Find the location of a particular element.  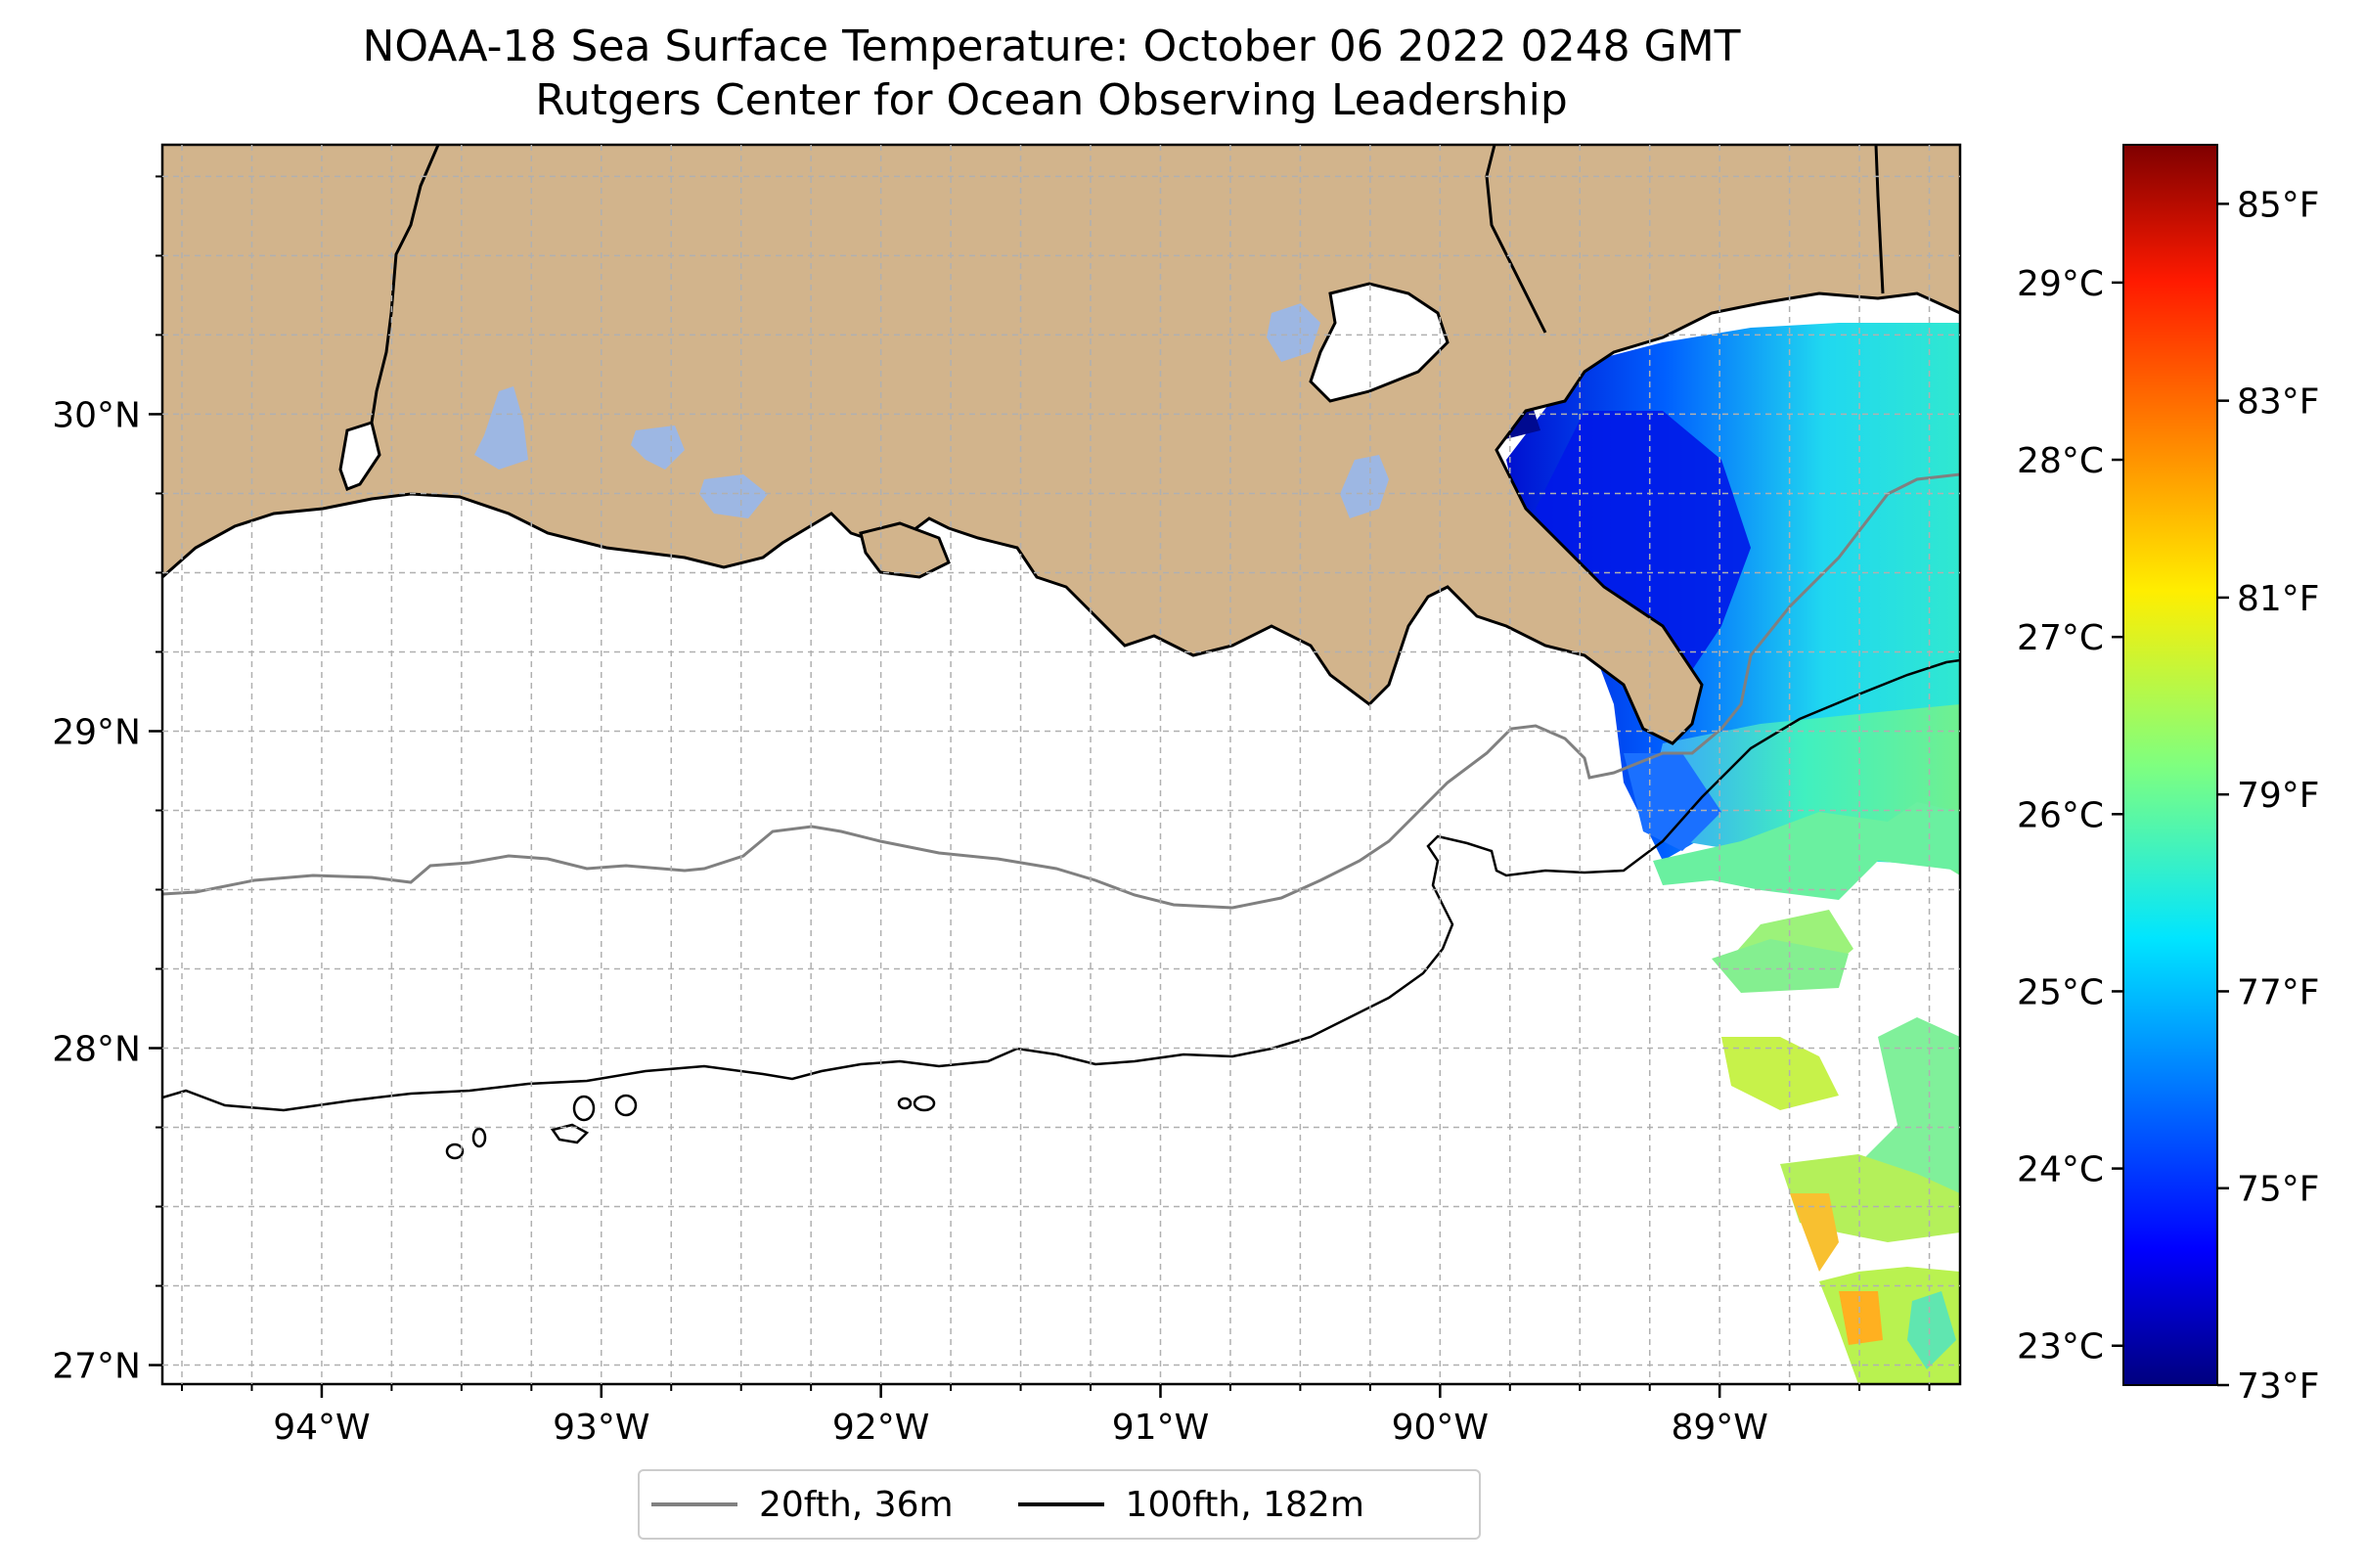

c-tick-label: 25°C is located at coordinates (2060, 992).